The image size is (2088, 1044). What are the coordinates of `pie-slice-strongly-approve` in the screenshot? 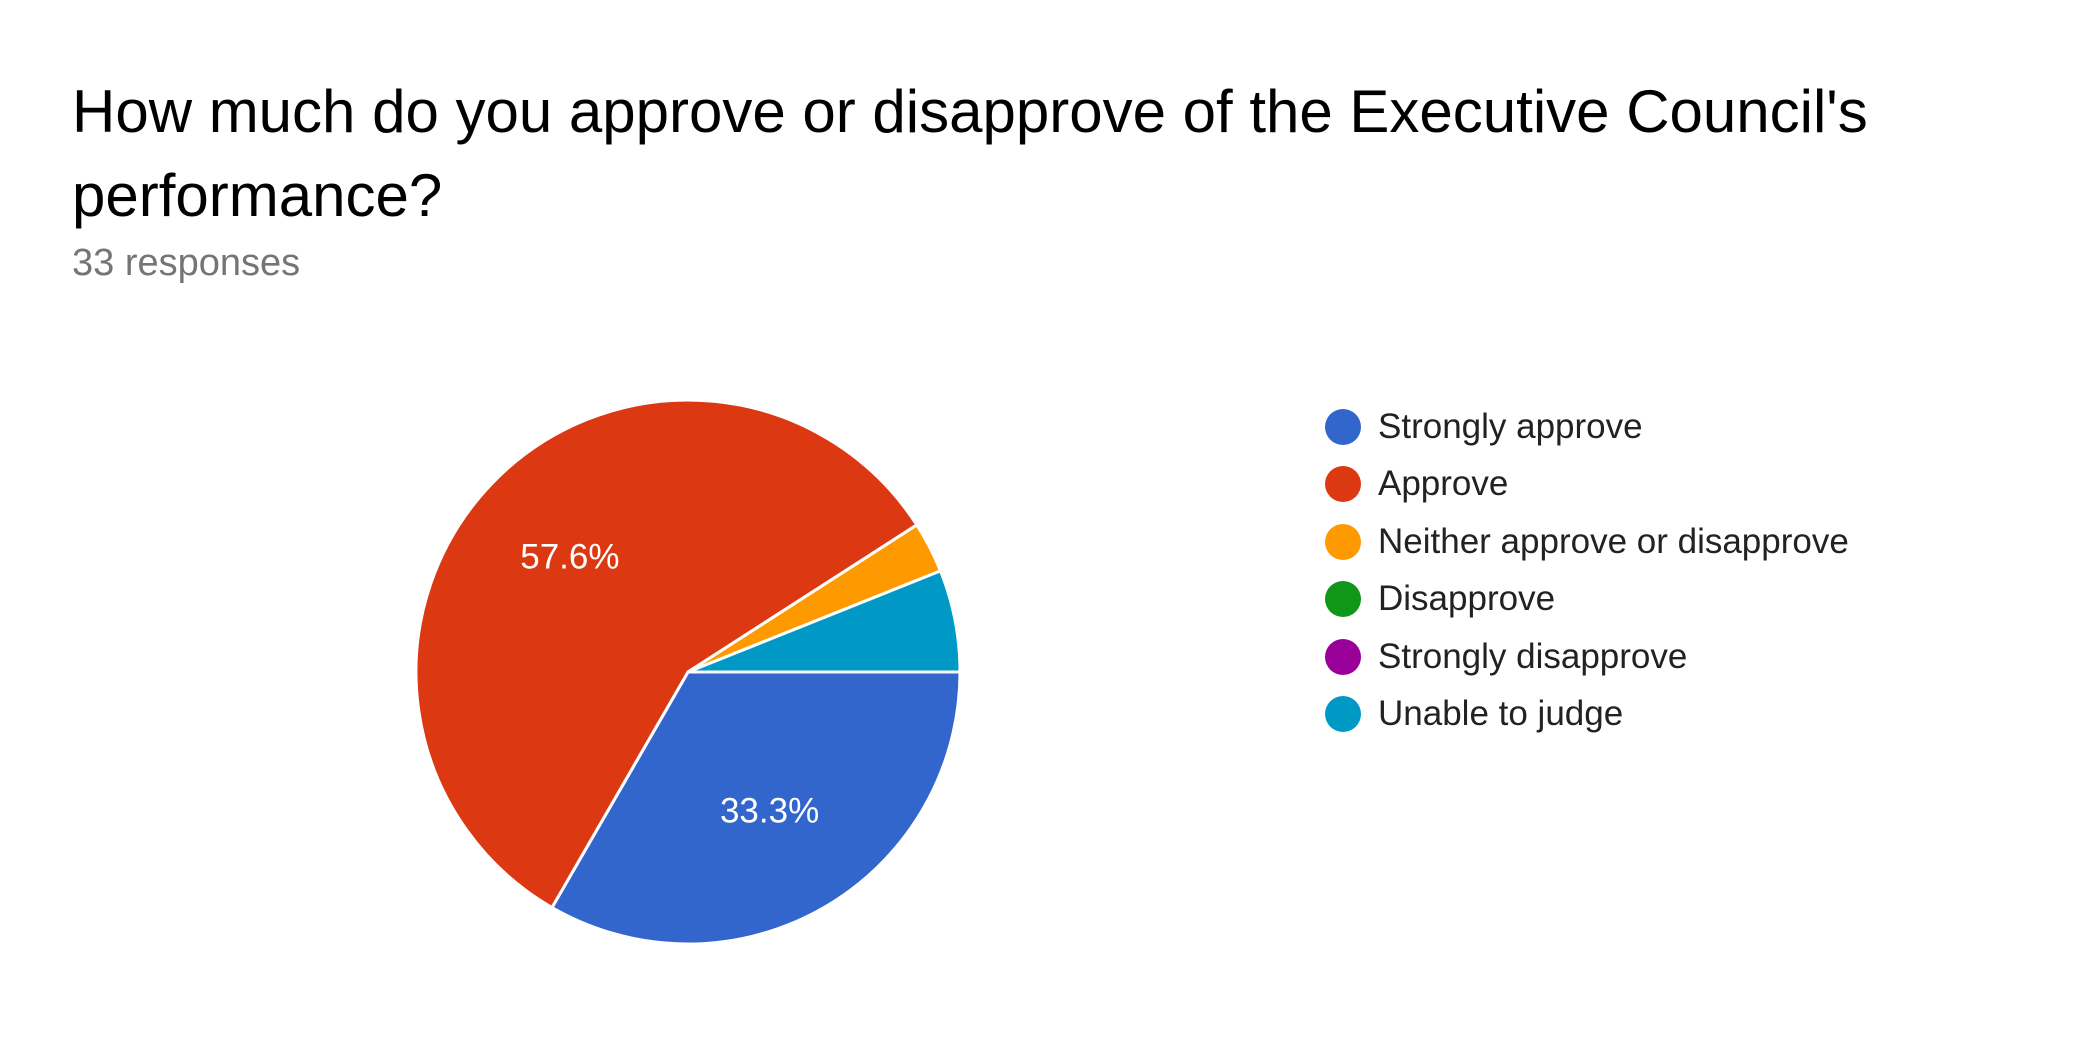 It's located at (756, 808).